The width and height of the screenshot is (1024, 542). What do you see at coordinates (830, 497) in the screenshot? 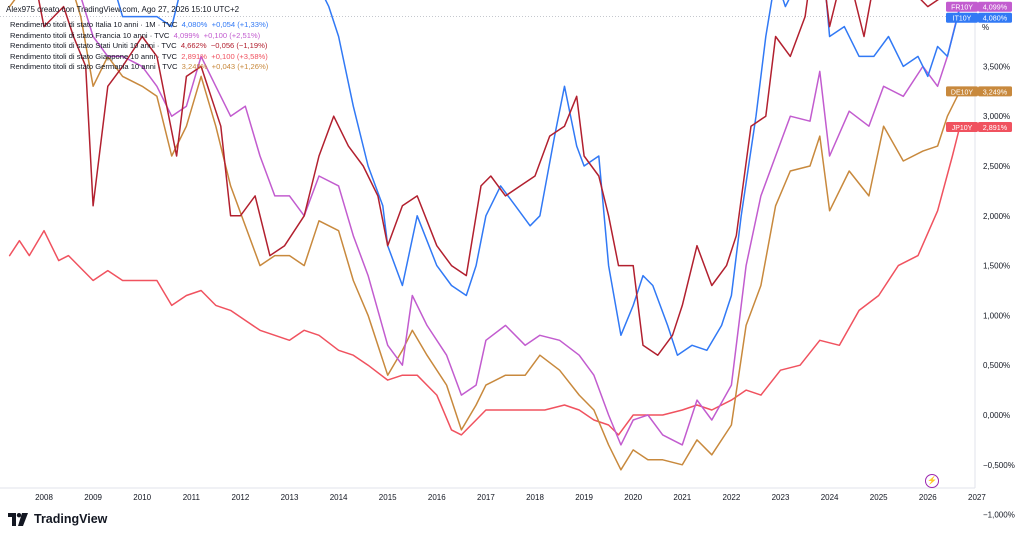
I see `x-tick-label: 2024` at bounding box center [830, 497].